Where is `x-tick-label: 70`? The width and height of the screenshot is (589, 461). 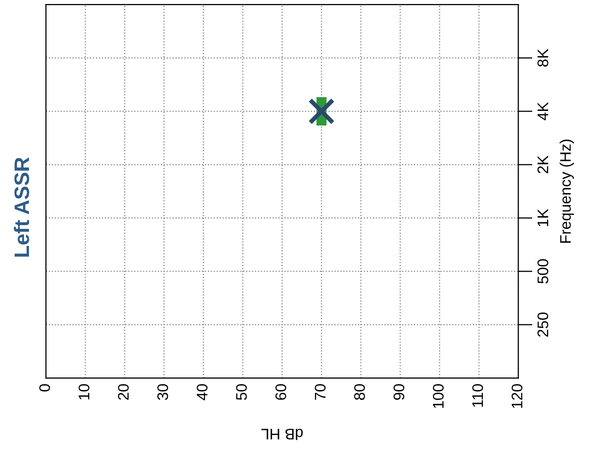 x-tick-label: 70 is located at coordinates (320, 392).